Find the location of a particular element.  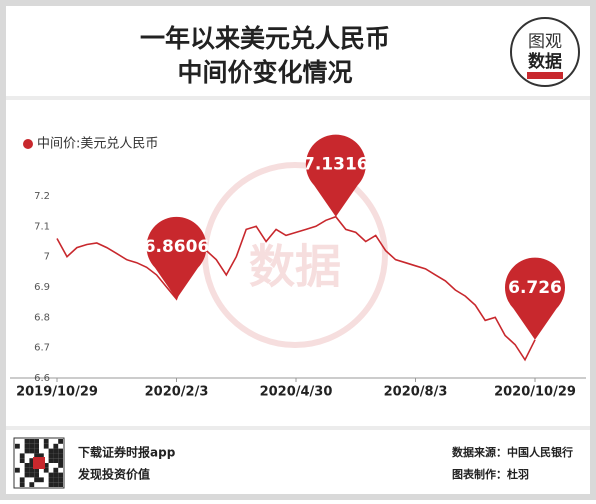

y-tick-label: 6.9 is located at coordinates (42, 287).